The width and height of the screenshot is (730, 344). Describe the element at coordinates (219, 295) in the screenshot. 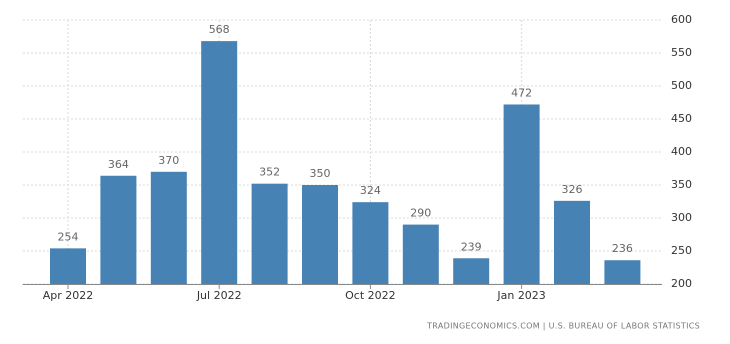

I see `x-tick-label: Jul 2022` at that location.